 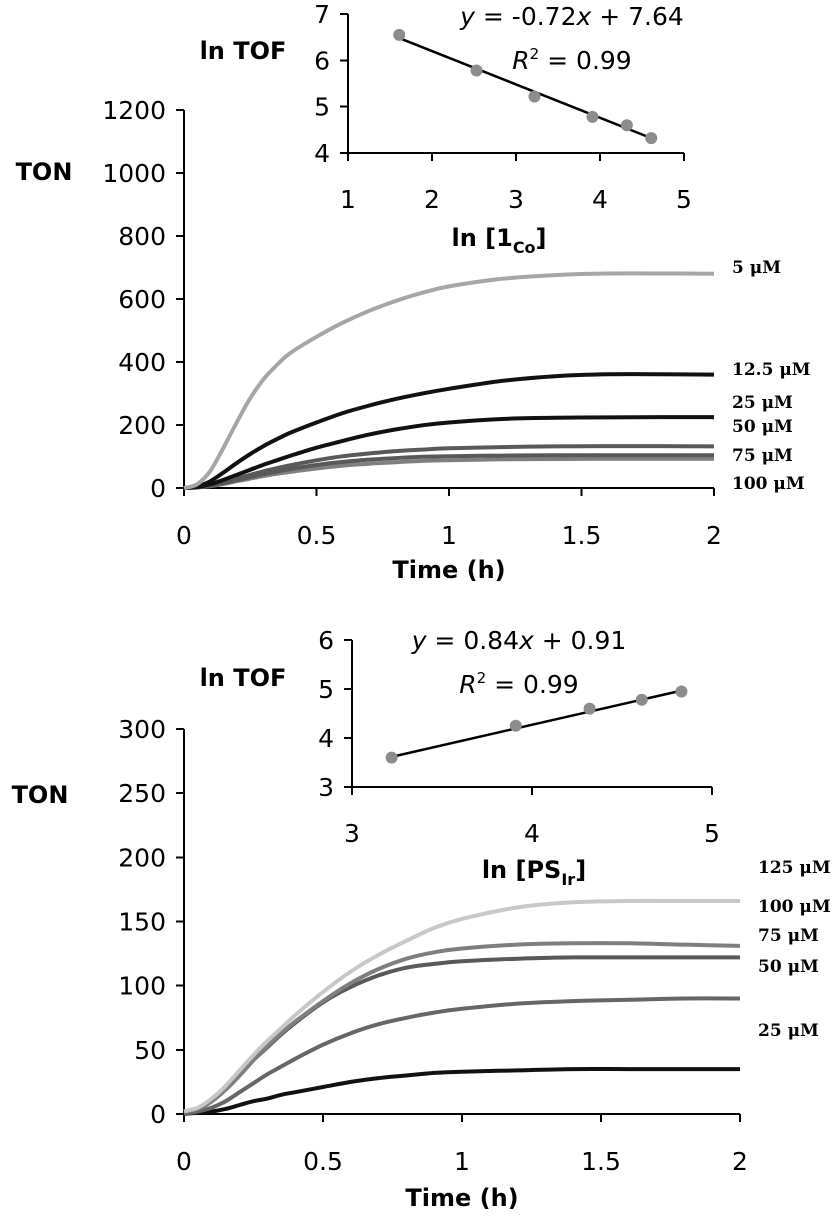 I want to click on fit-equation: y = 0.84x + 0.91, so click(x=519, y=640).